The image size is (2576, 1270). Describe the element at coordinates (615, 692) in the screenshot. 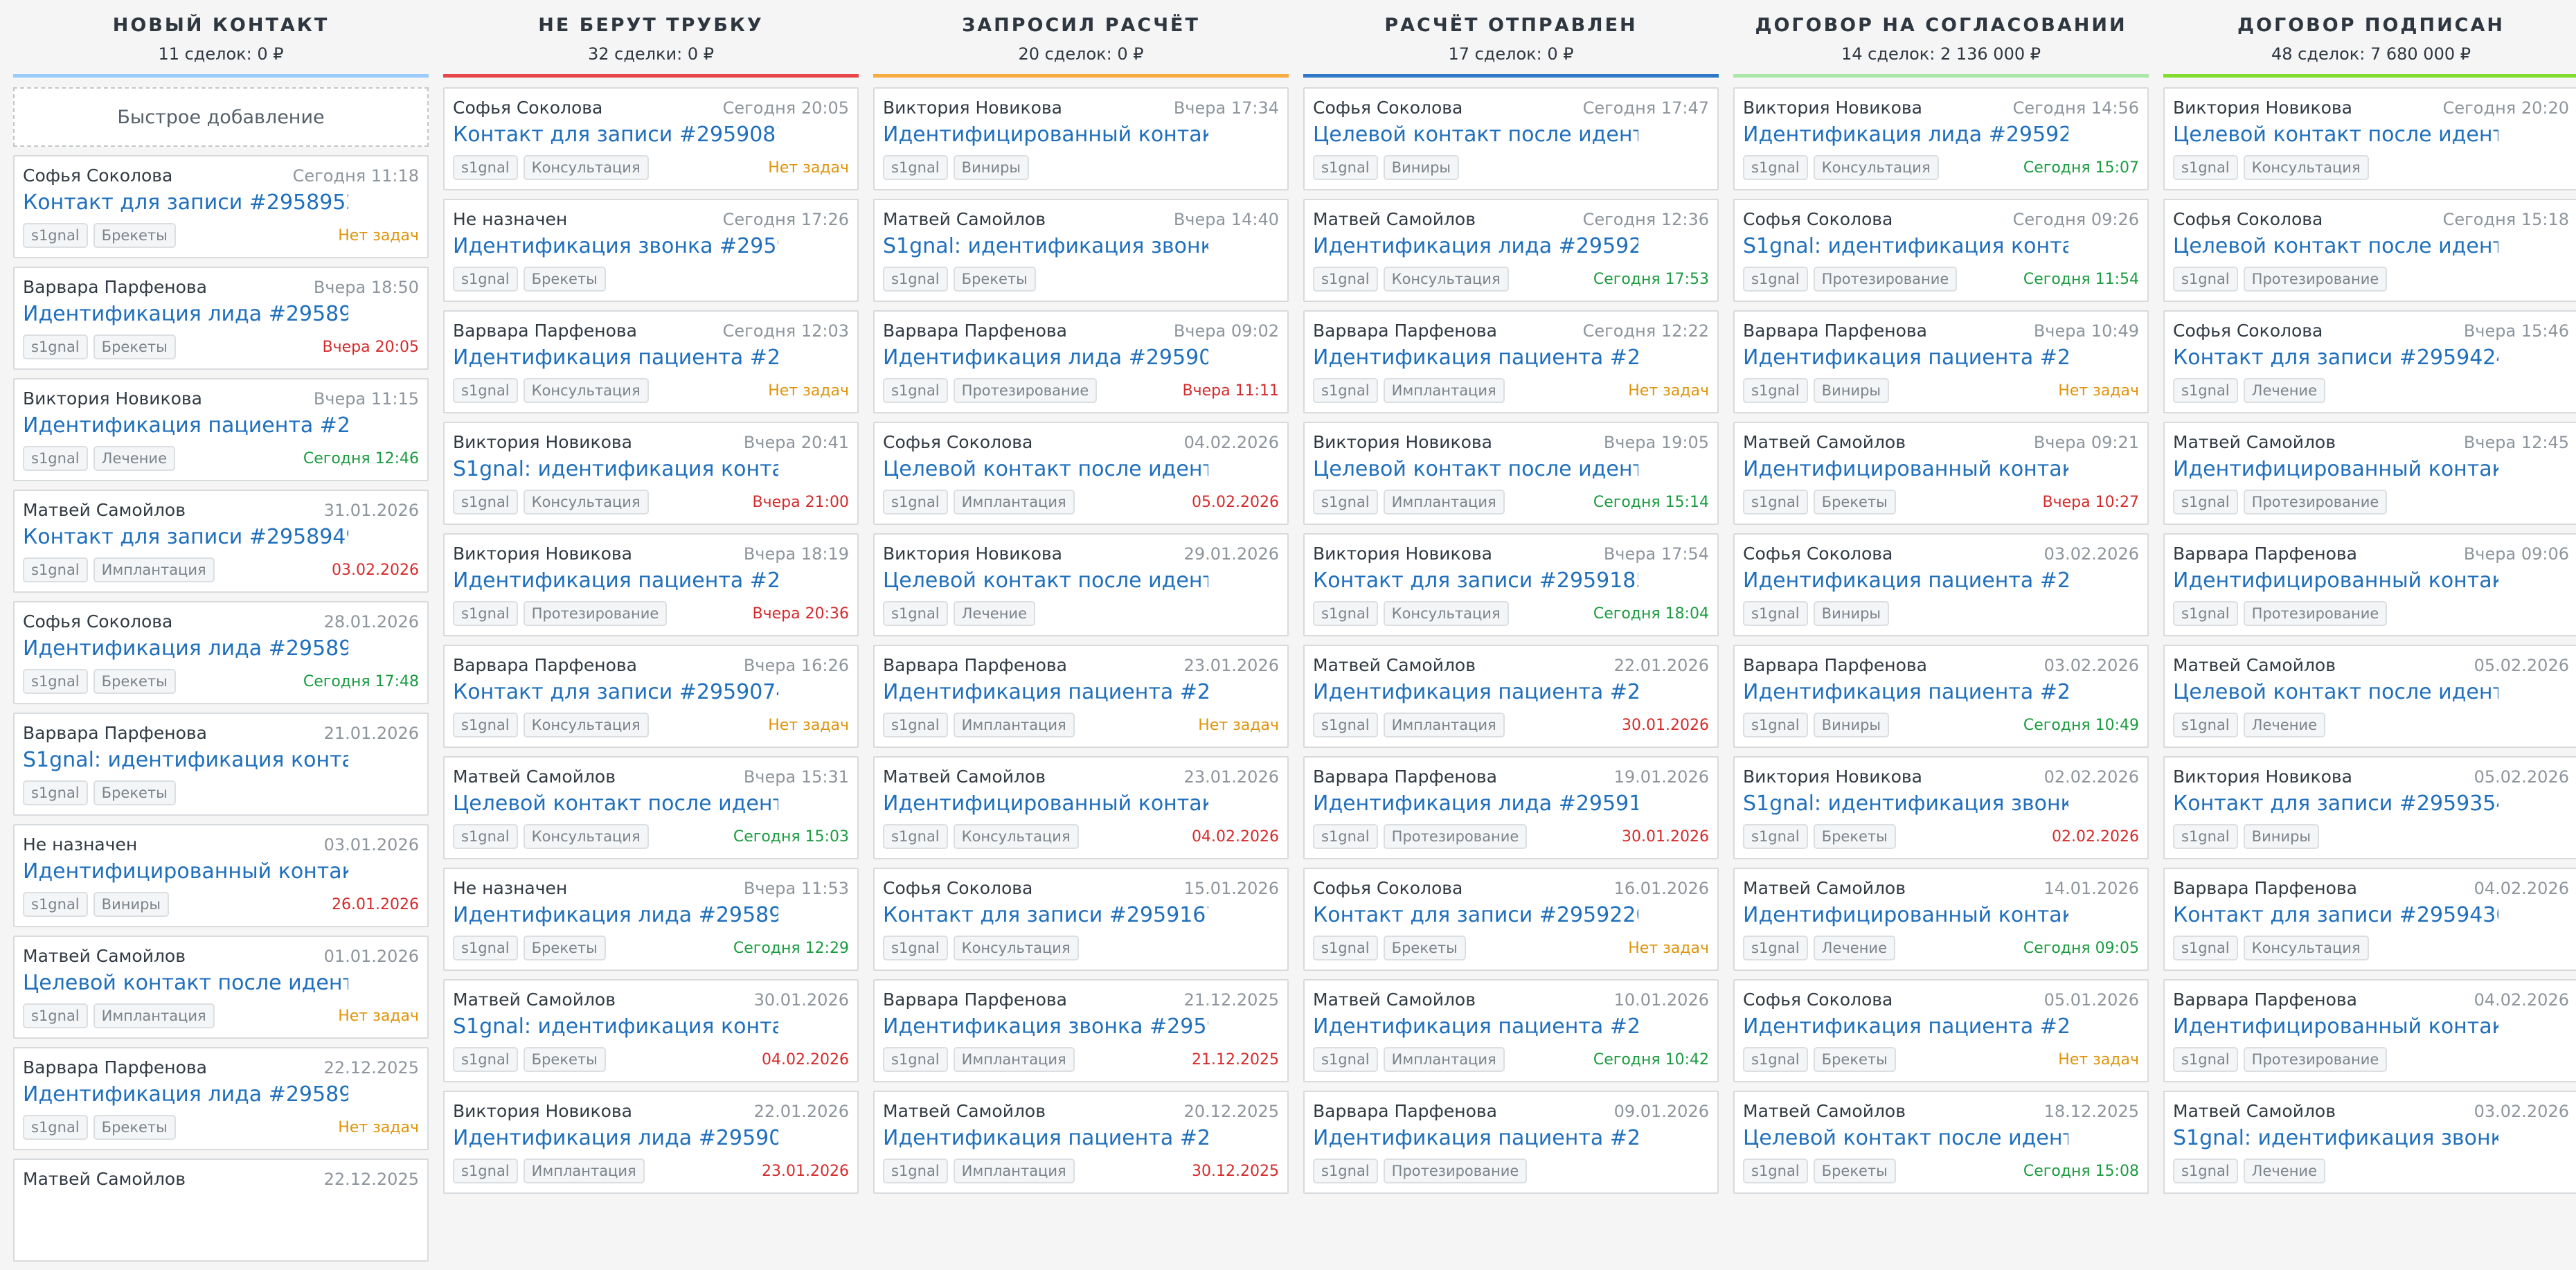

I see `deal-title-link: Контакт для записи #2959074` at that location.